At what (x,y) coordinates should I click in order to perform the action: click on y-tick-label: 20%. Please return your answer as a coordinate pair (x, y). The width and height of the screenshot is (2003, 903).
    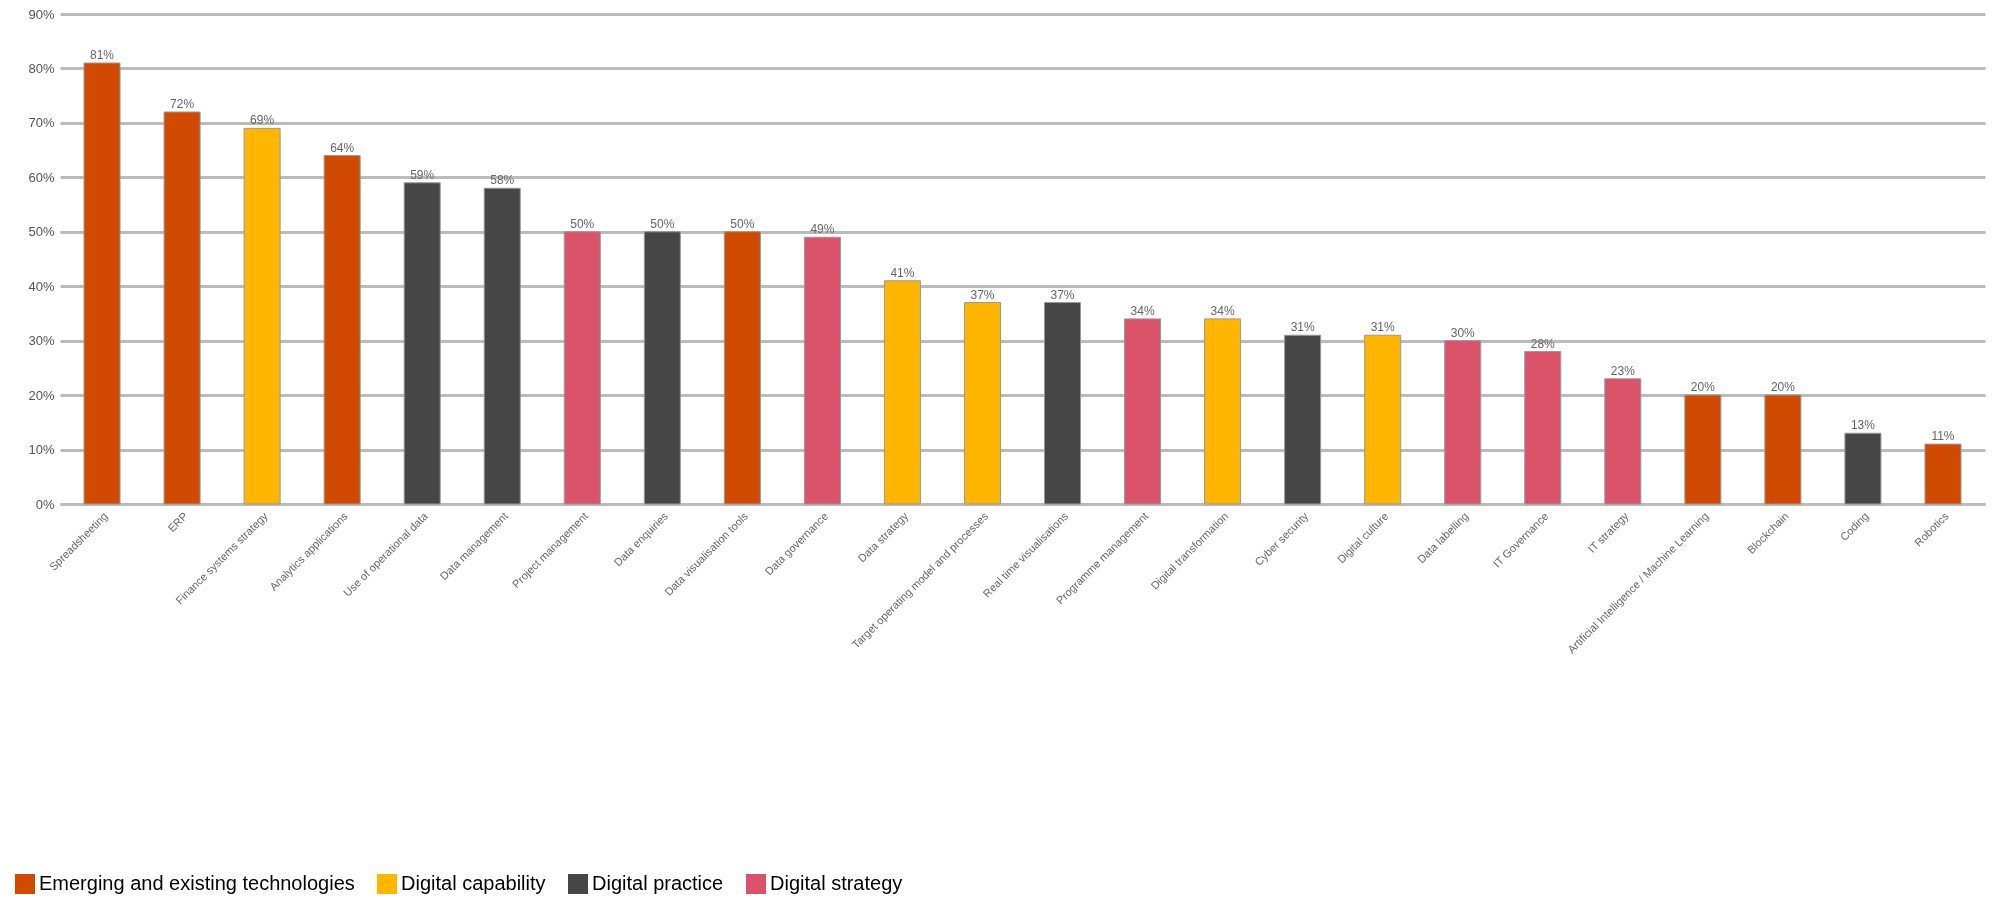
    Looking at the image, I should click on (41, 395).